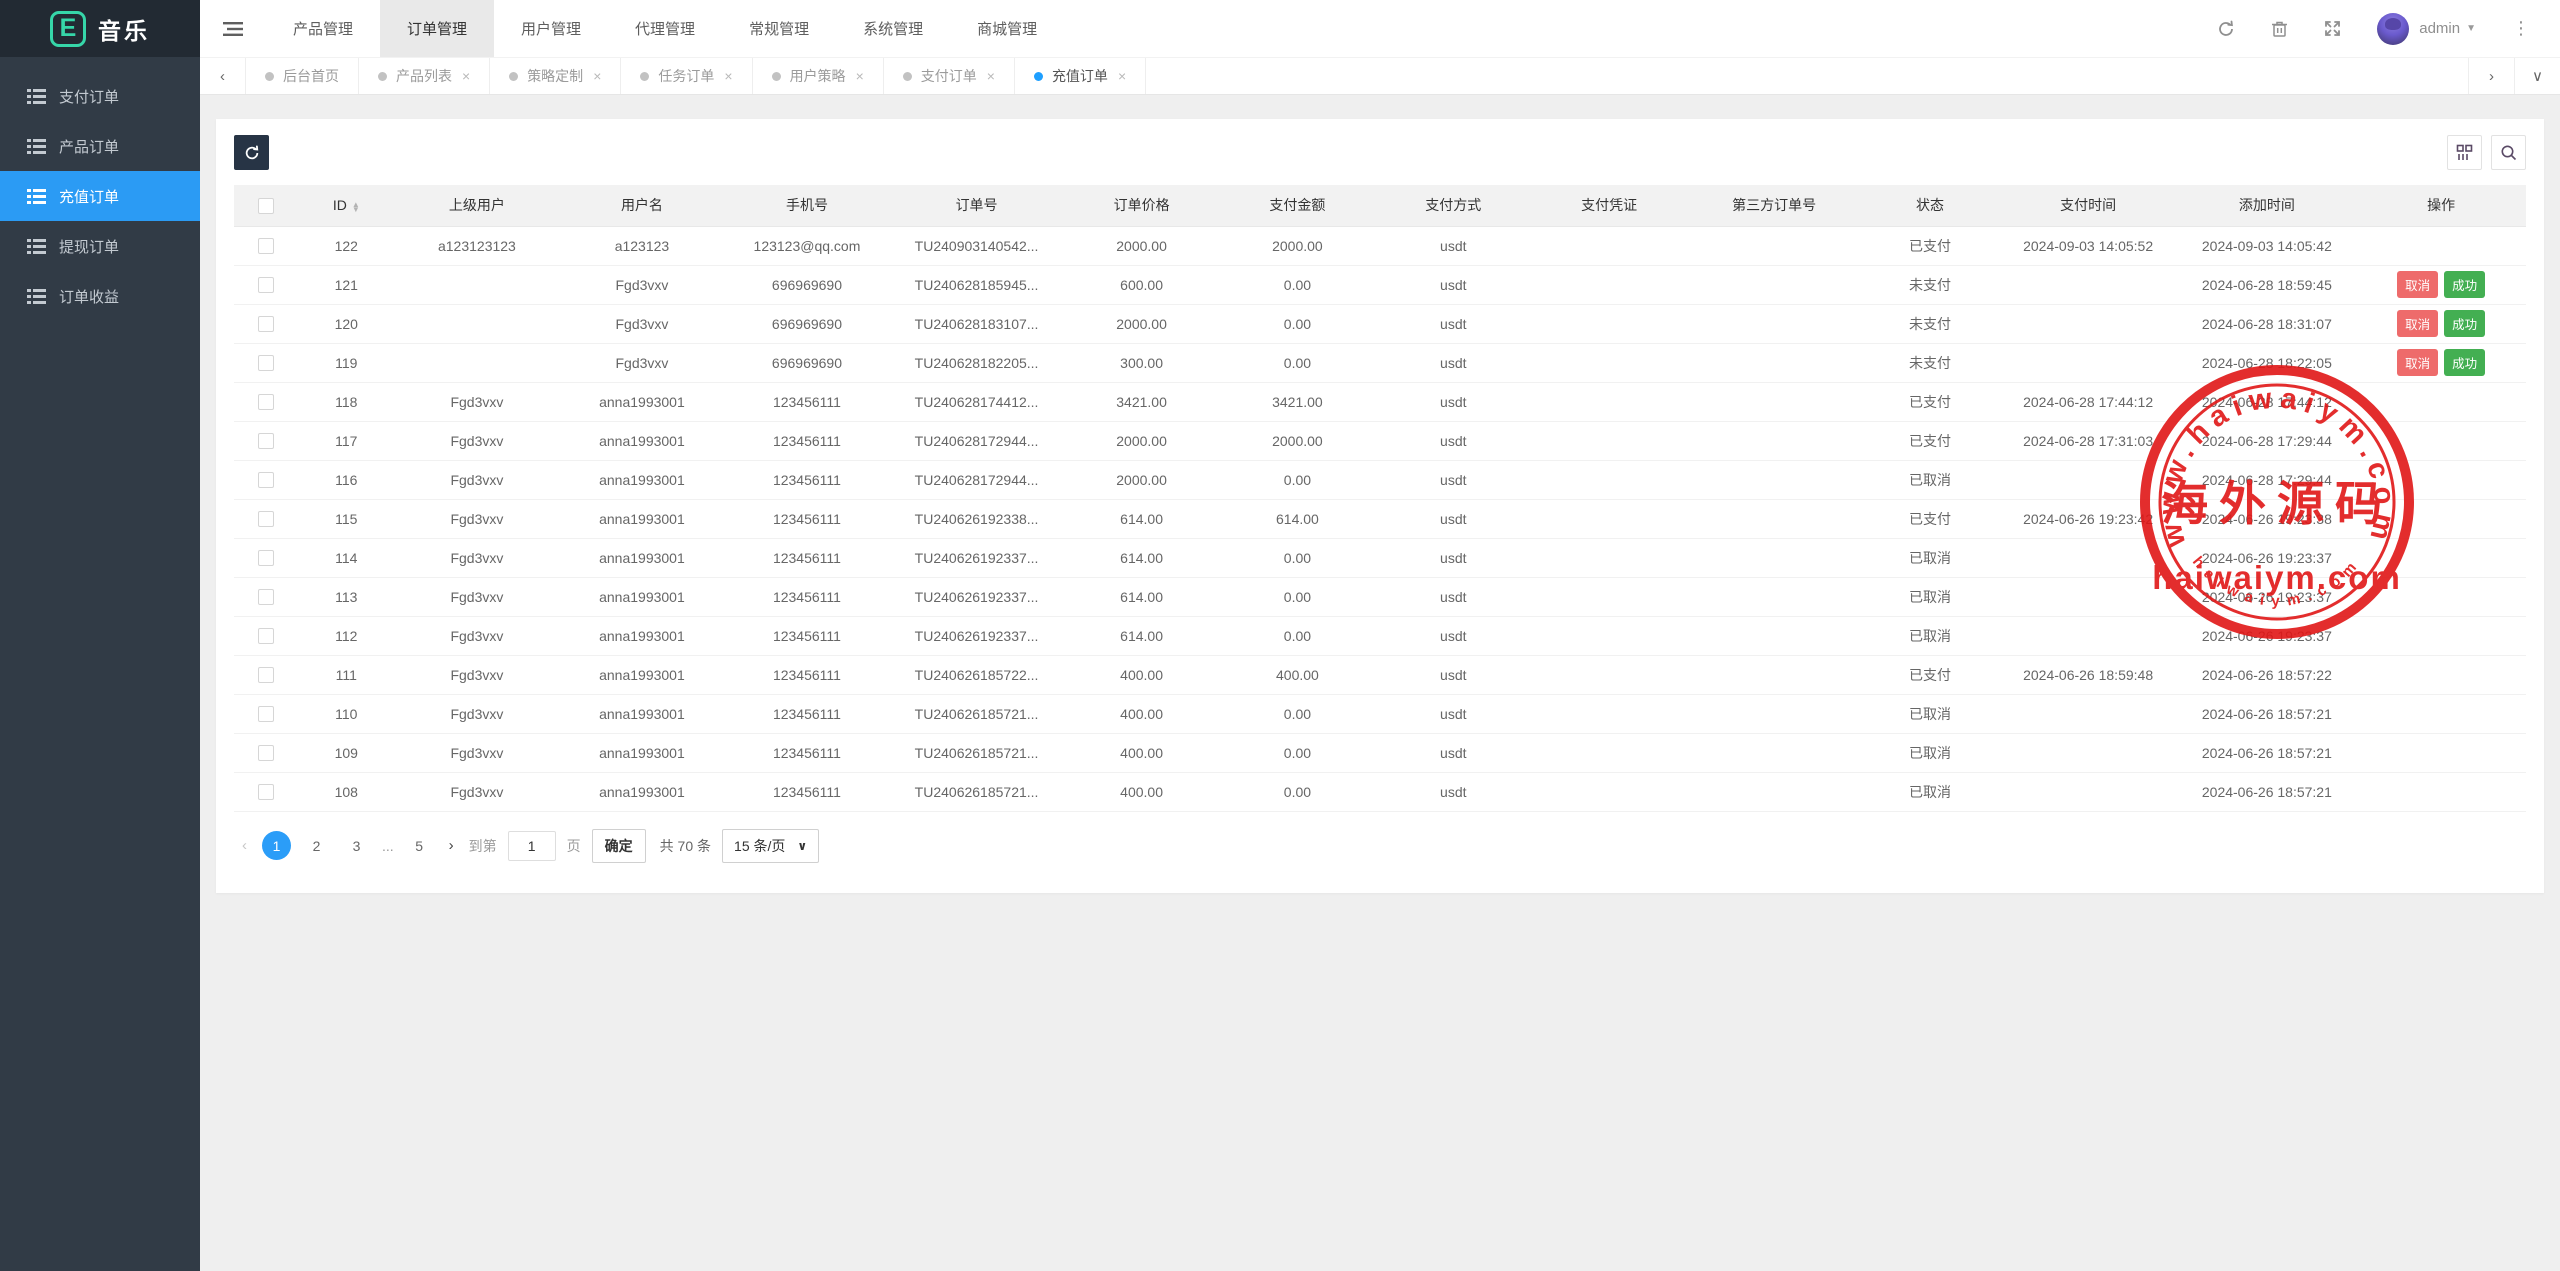  Describe the element at coordinates (100, 246) in the screenshot. I see `sidebar-item-提现订单: 提现订单` at that location.